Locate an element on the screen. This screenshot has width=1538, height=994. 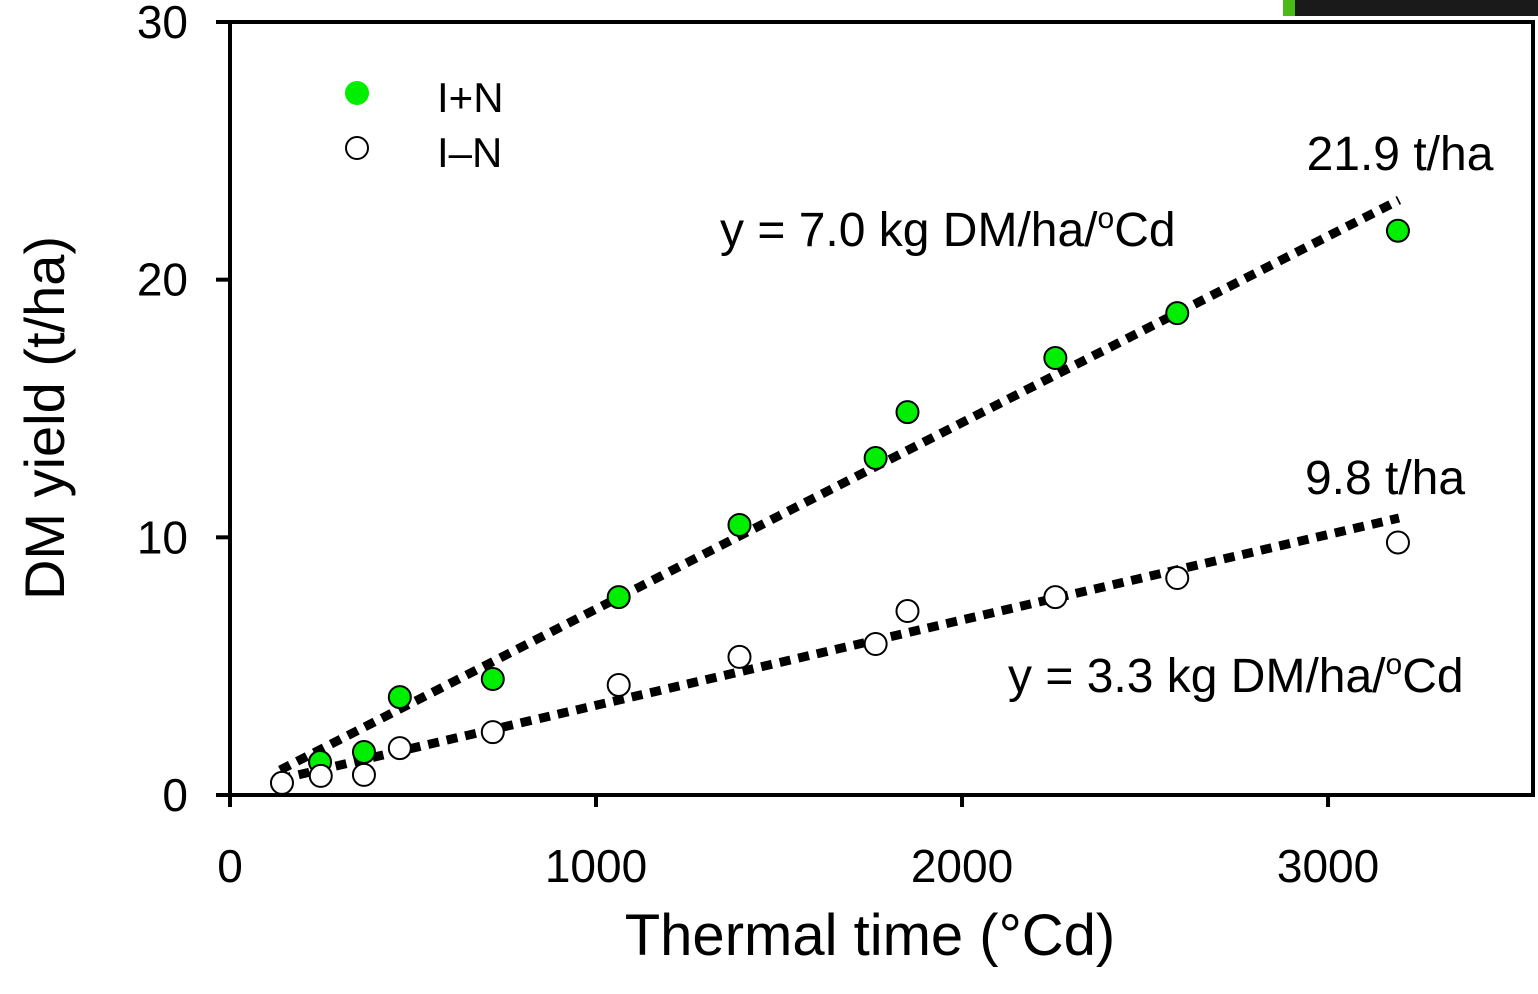
annotation: y = 7.0 kg DM/ha/oCd is located at coordinates (948, 229).